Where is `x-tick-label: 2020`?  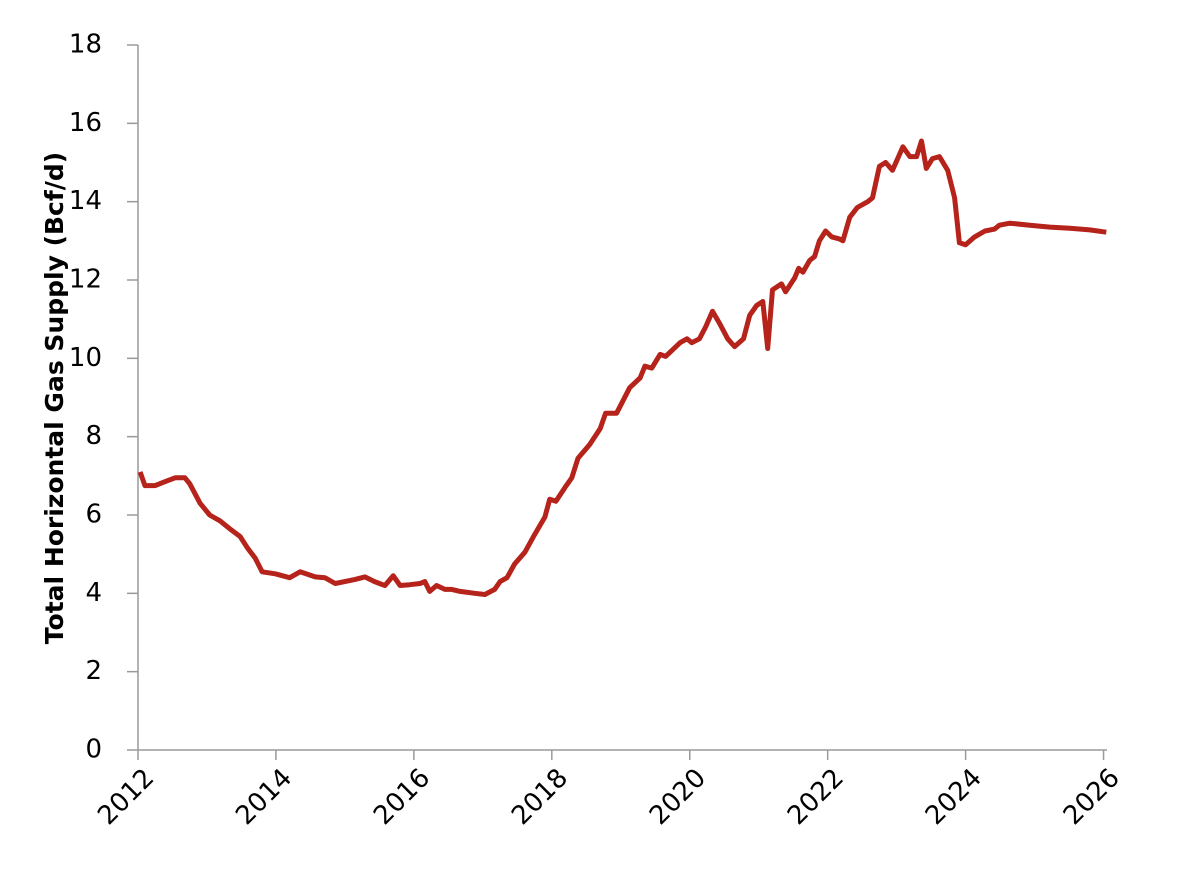 x-tick-label: 2020 is located at coordinates (678, 797).